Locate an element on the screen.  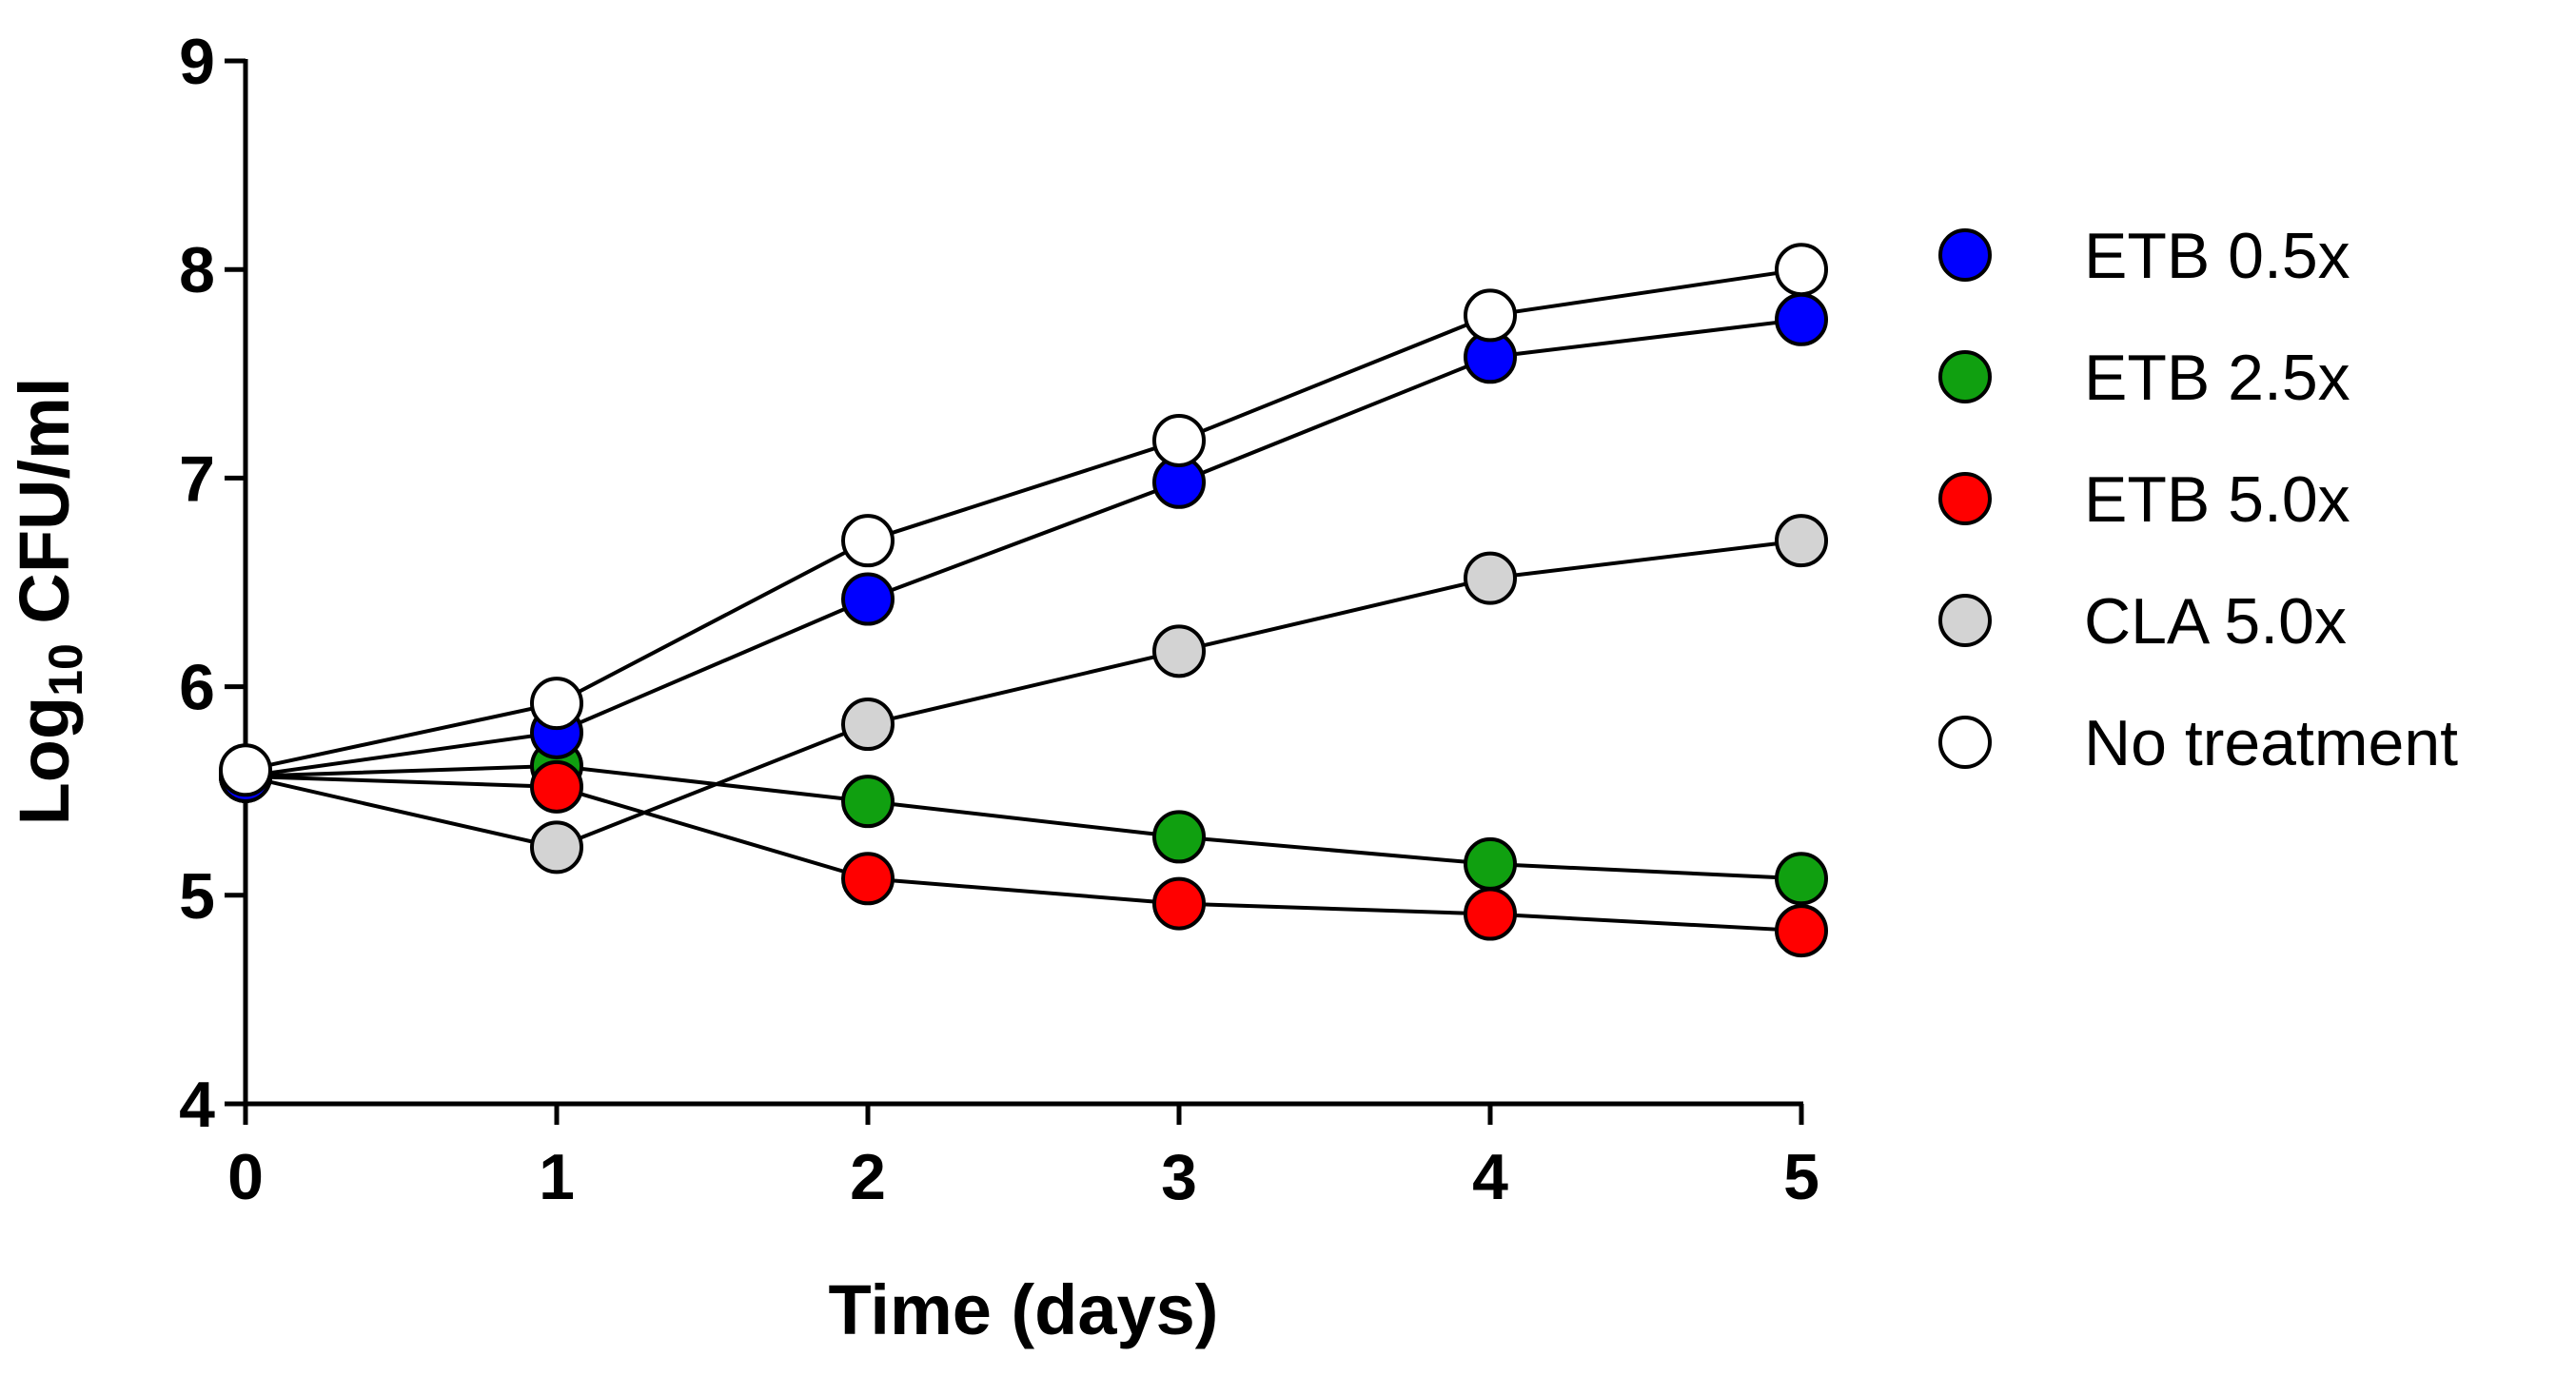
legend-item-etb-5-0x: ETB 5.0x is located at coordinates (2144, 499).